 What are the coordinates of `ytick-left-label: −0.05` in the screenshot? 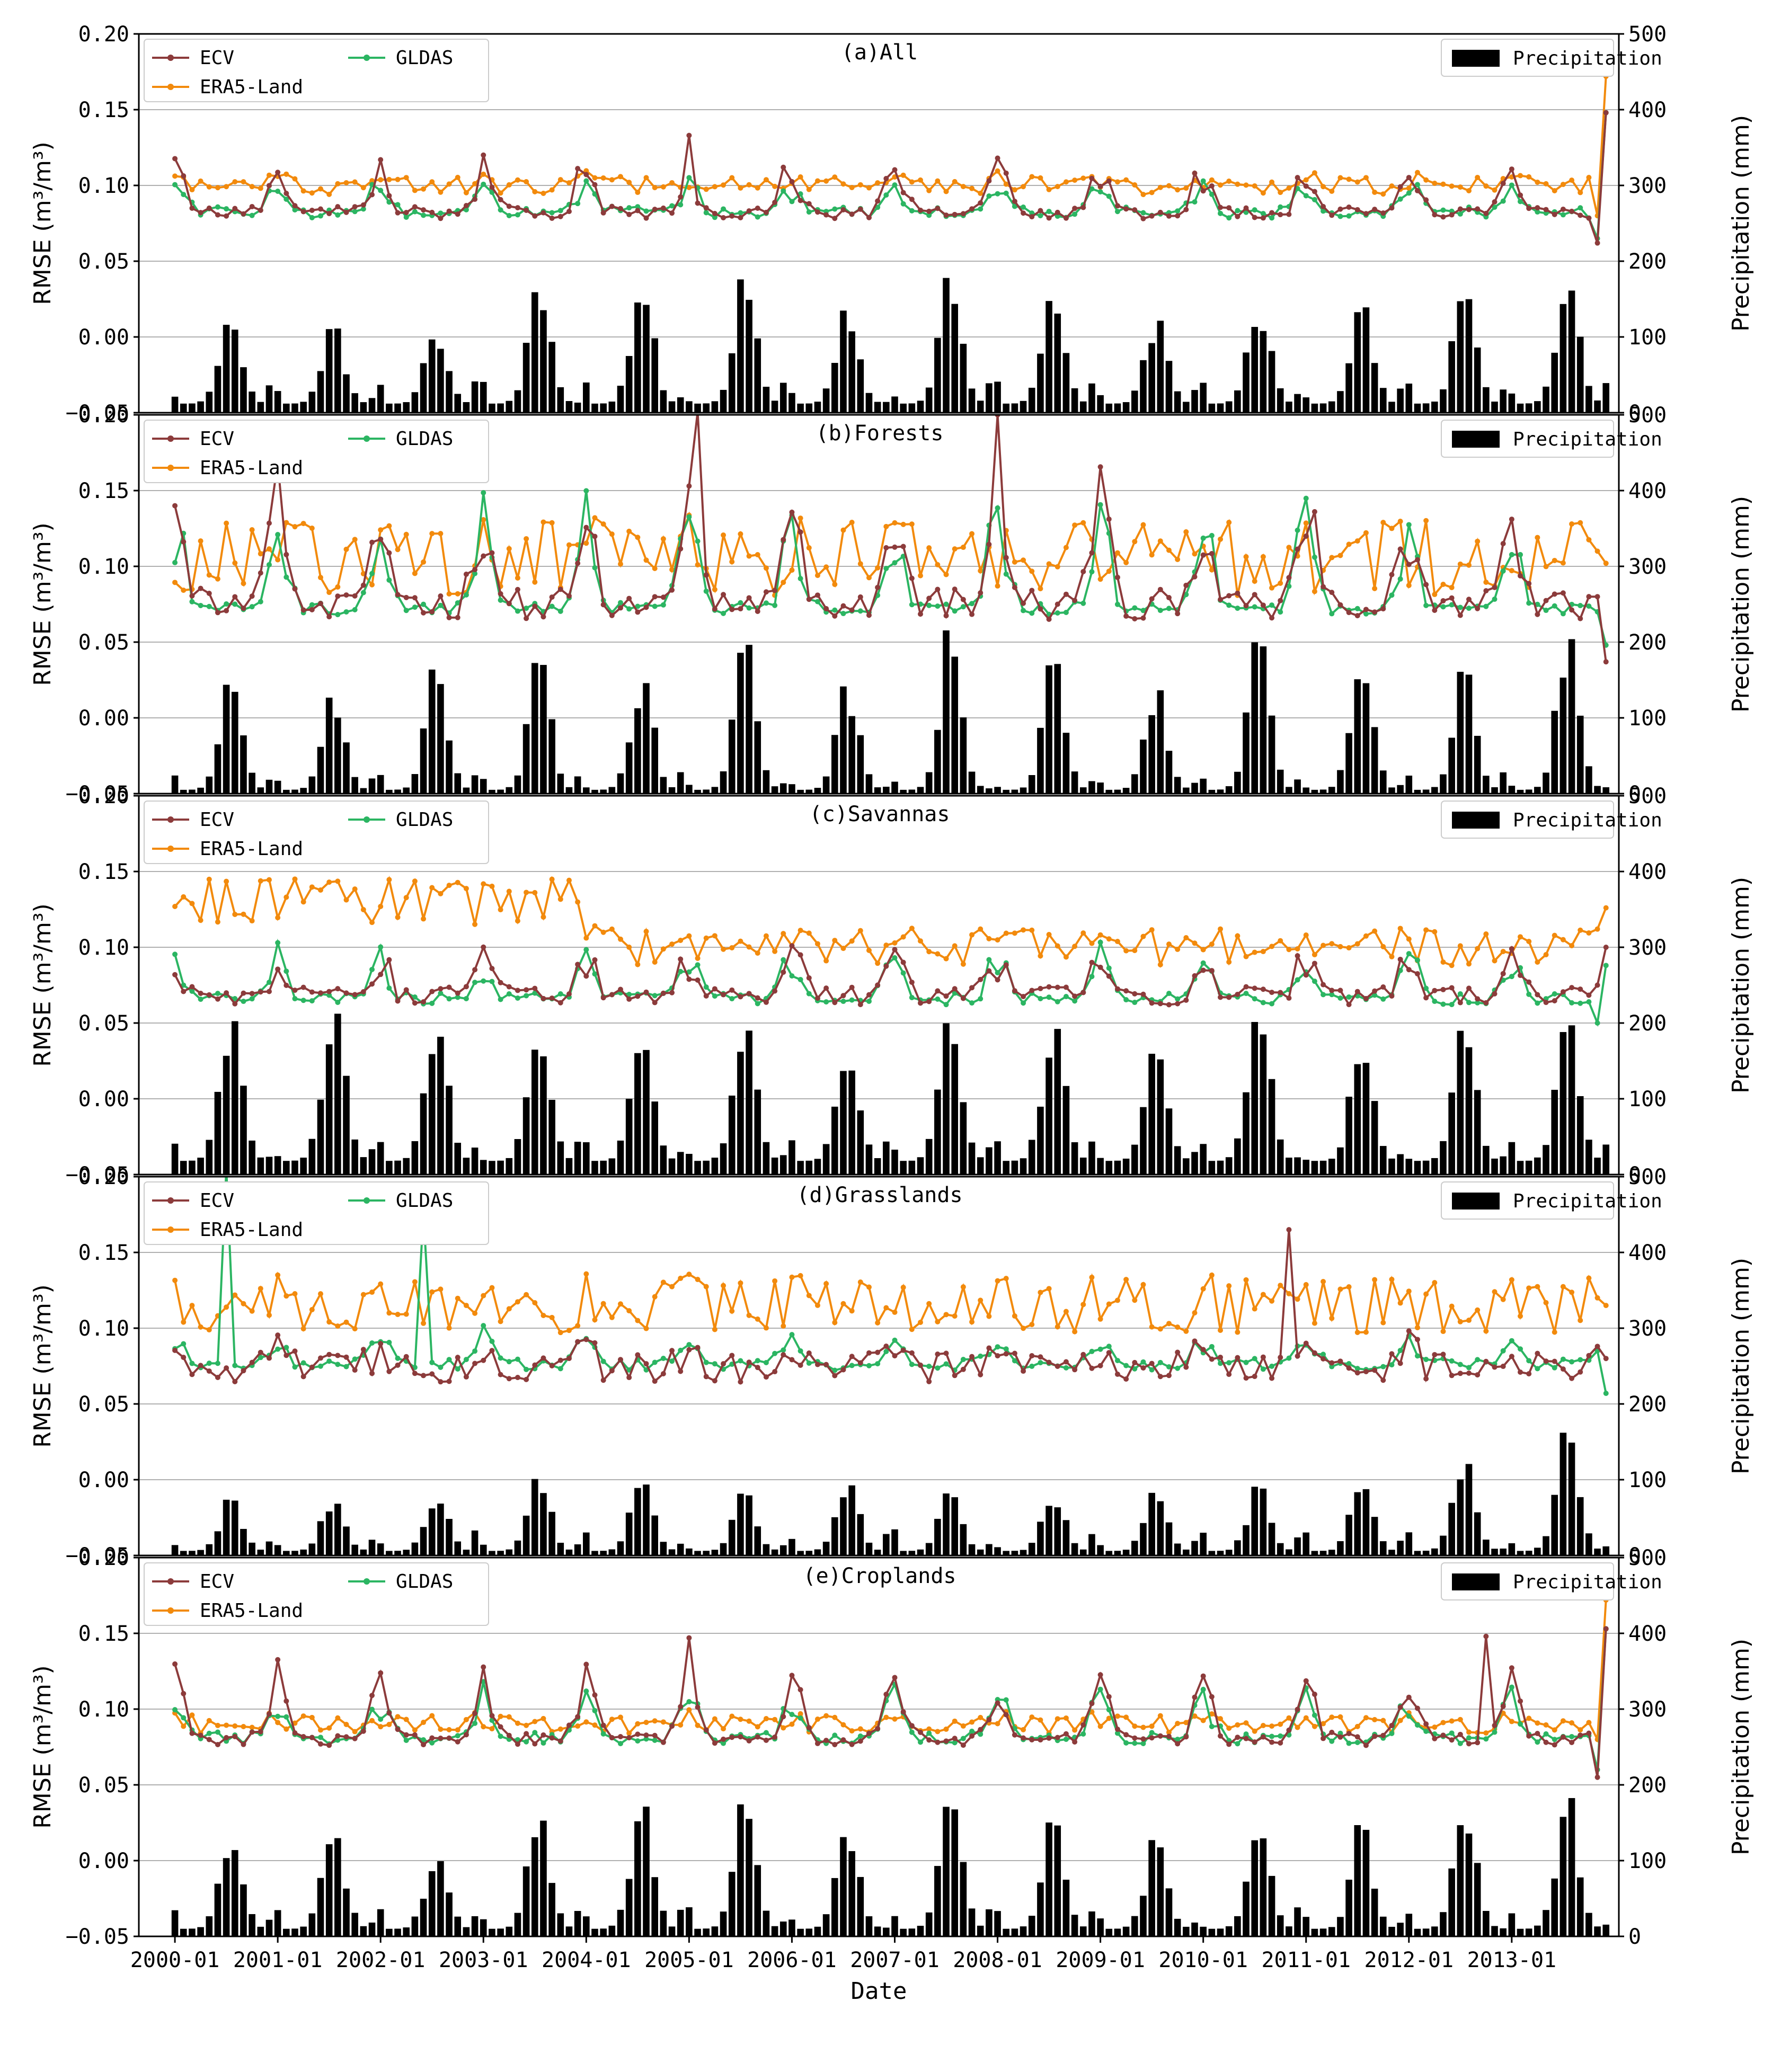 It's located at (97, 1556).